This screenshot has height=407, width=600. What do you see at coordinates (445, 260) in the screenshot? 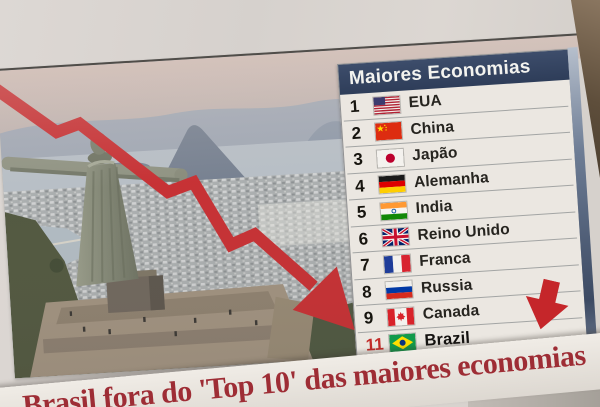
I see `country-name: Franca` at bounding box center [445, 260].